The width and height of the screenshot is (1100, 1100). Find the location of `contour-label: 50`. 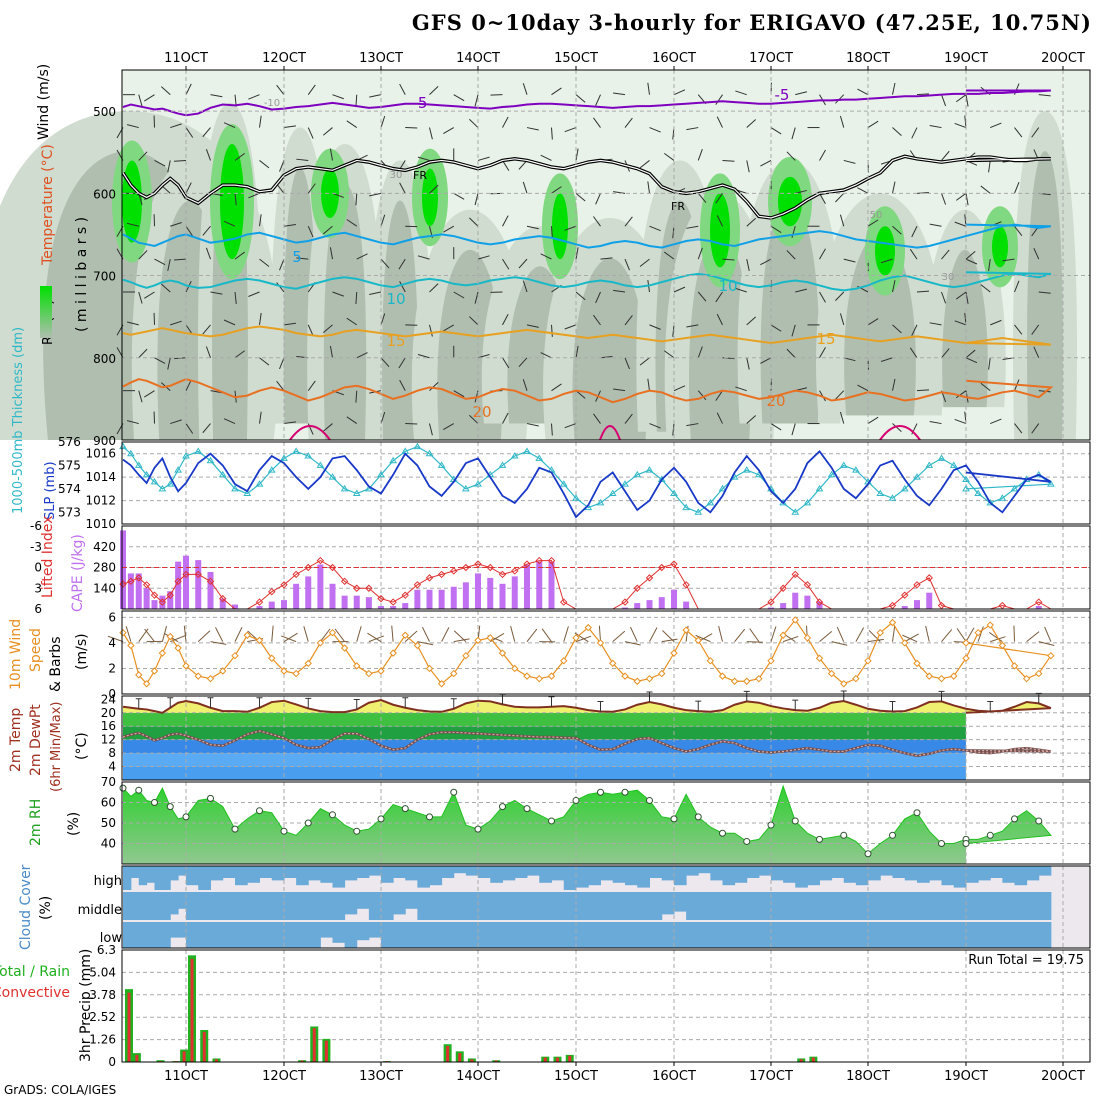

contour-label: 50 is located at coordinates (876, 215).